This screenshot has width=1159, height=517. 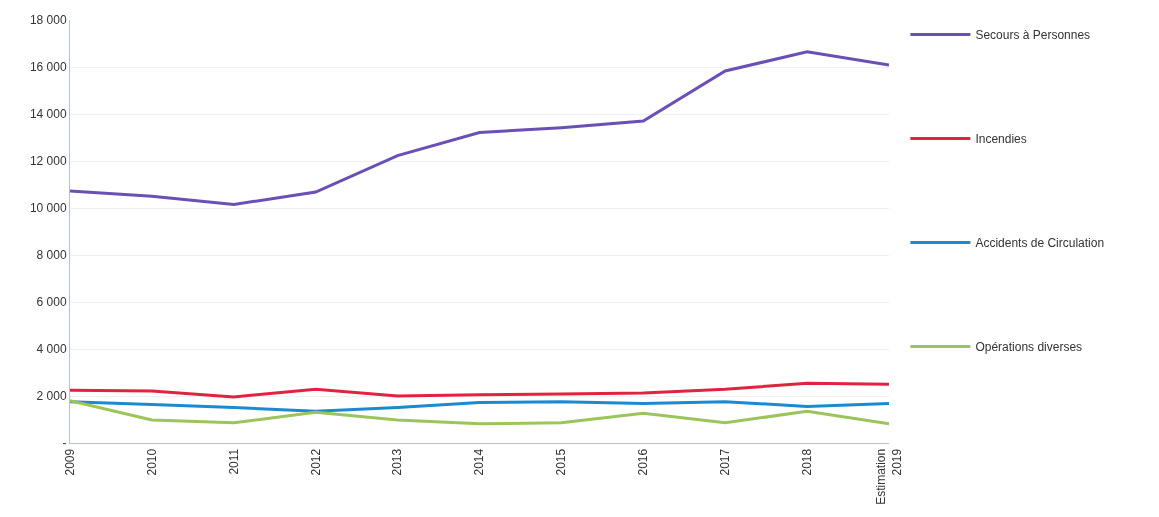 What do you see at coordinates (48, 20) in the screenshot?
I see `y-tick-label: 18 000` at bounding box center [48, 20].